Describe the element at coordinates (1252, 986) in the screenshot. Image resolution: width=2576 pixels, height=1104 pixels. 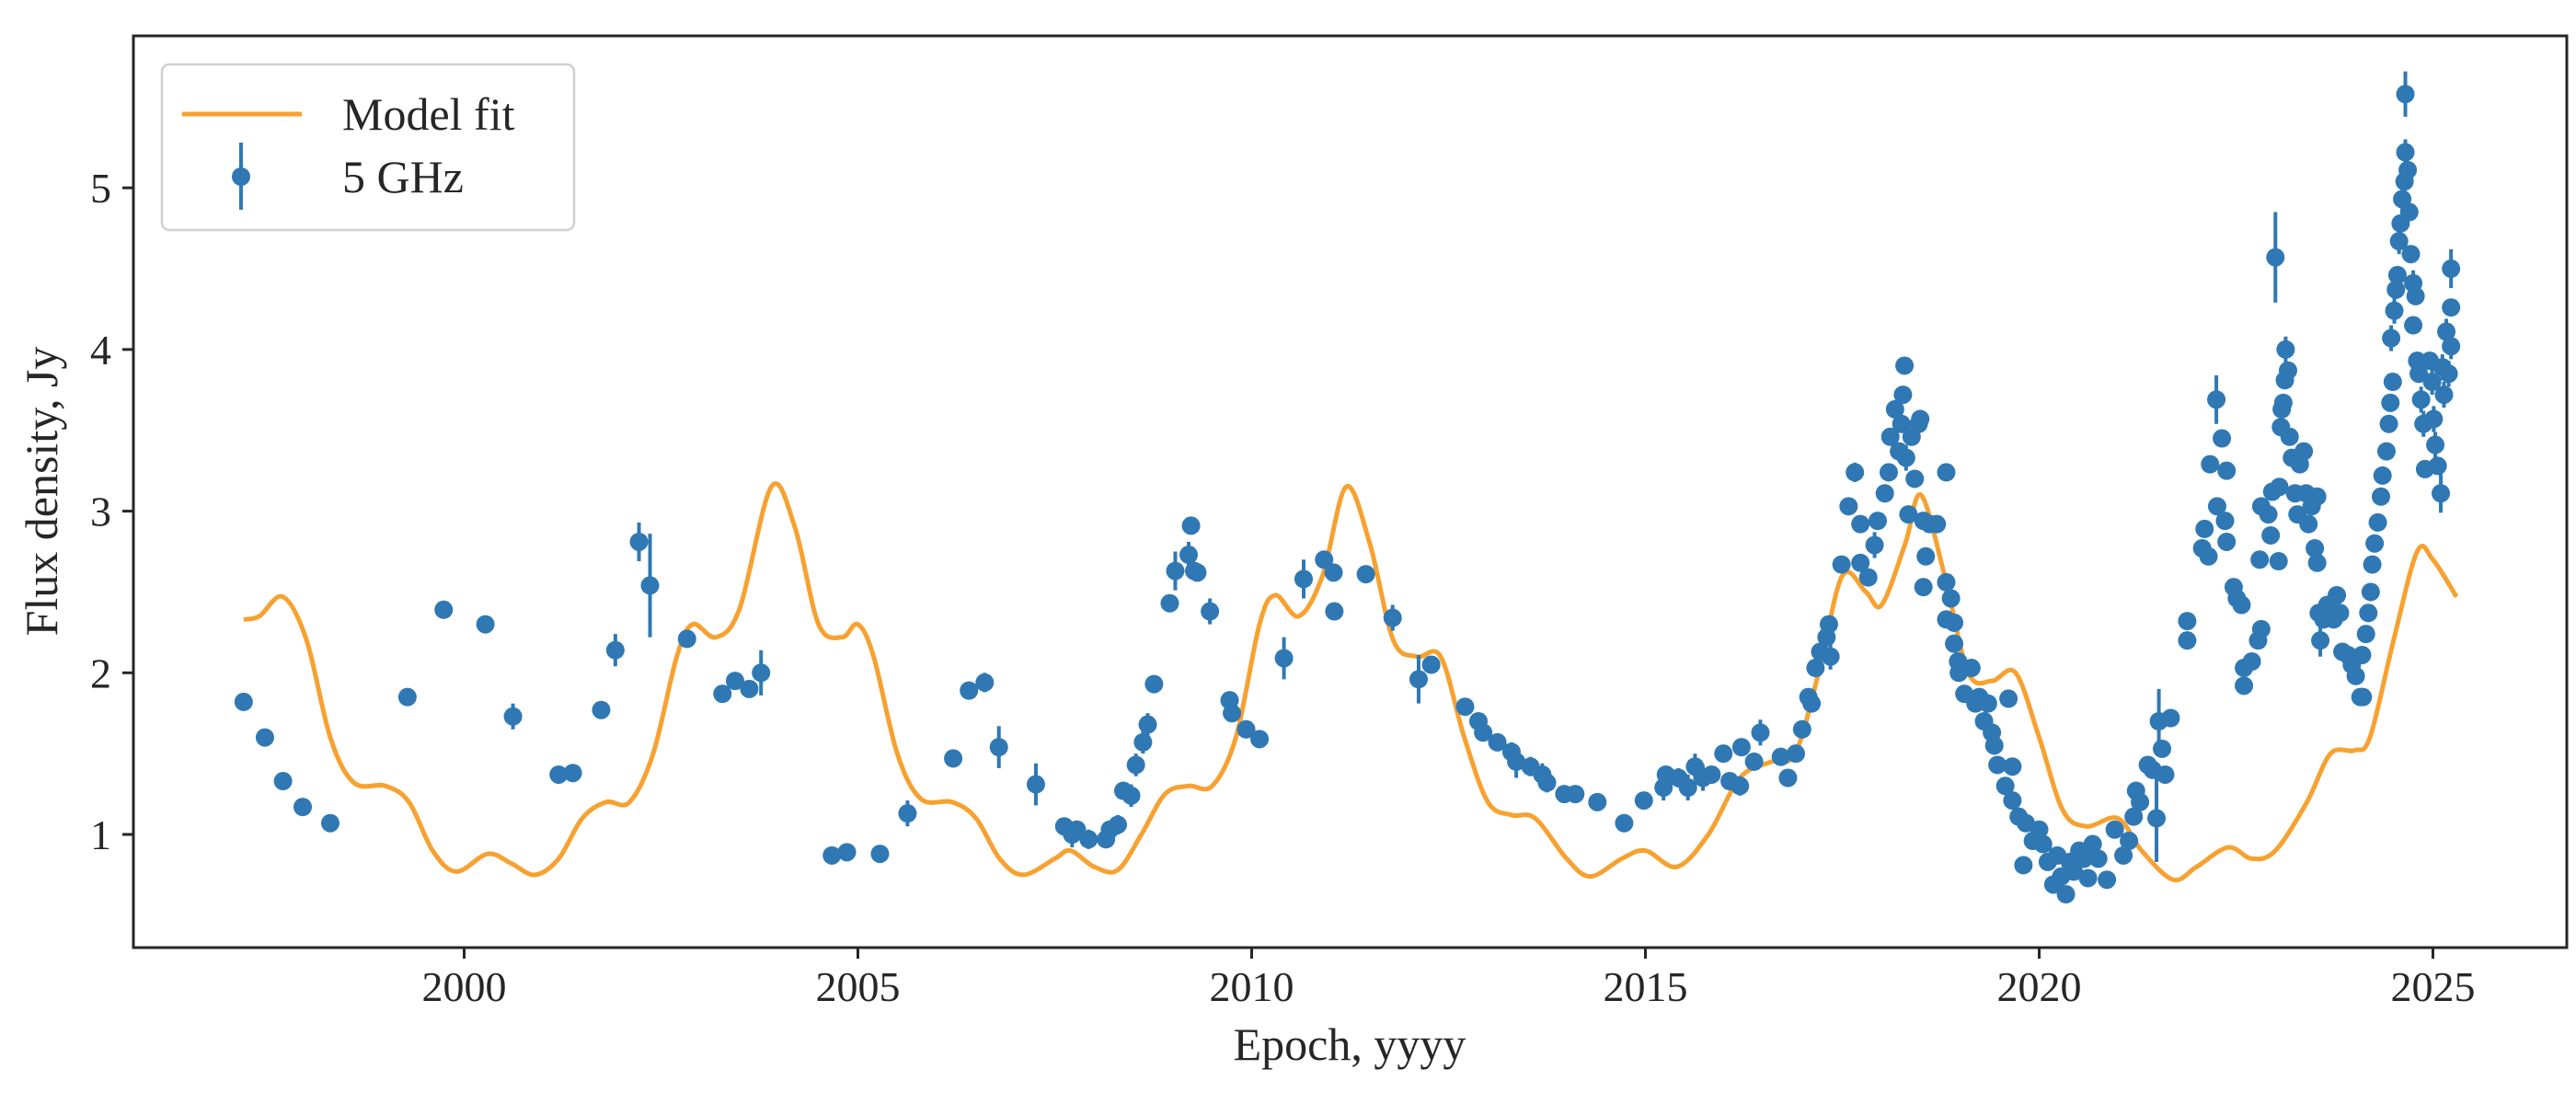
I see `x-tick-label: 2010` at that location.